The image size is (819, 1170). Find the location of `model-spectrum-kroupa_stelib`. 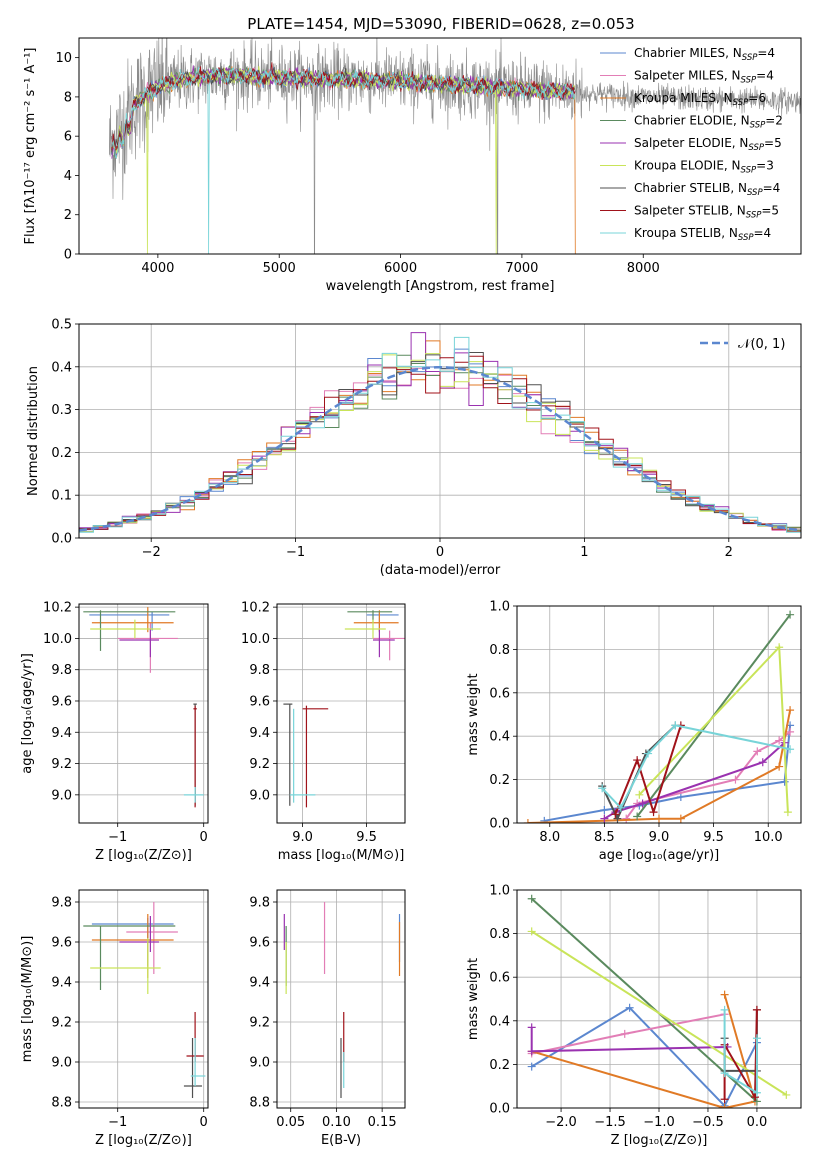

model-spectrum-kroupa_stelib is located at coordinates (343, 160).